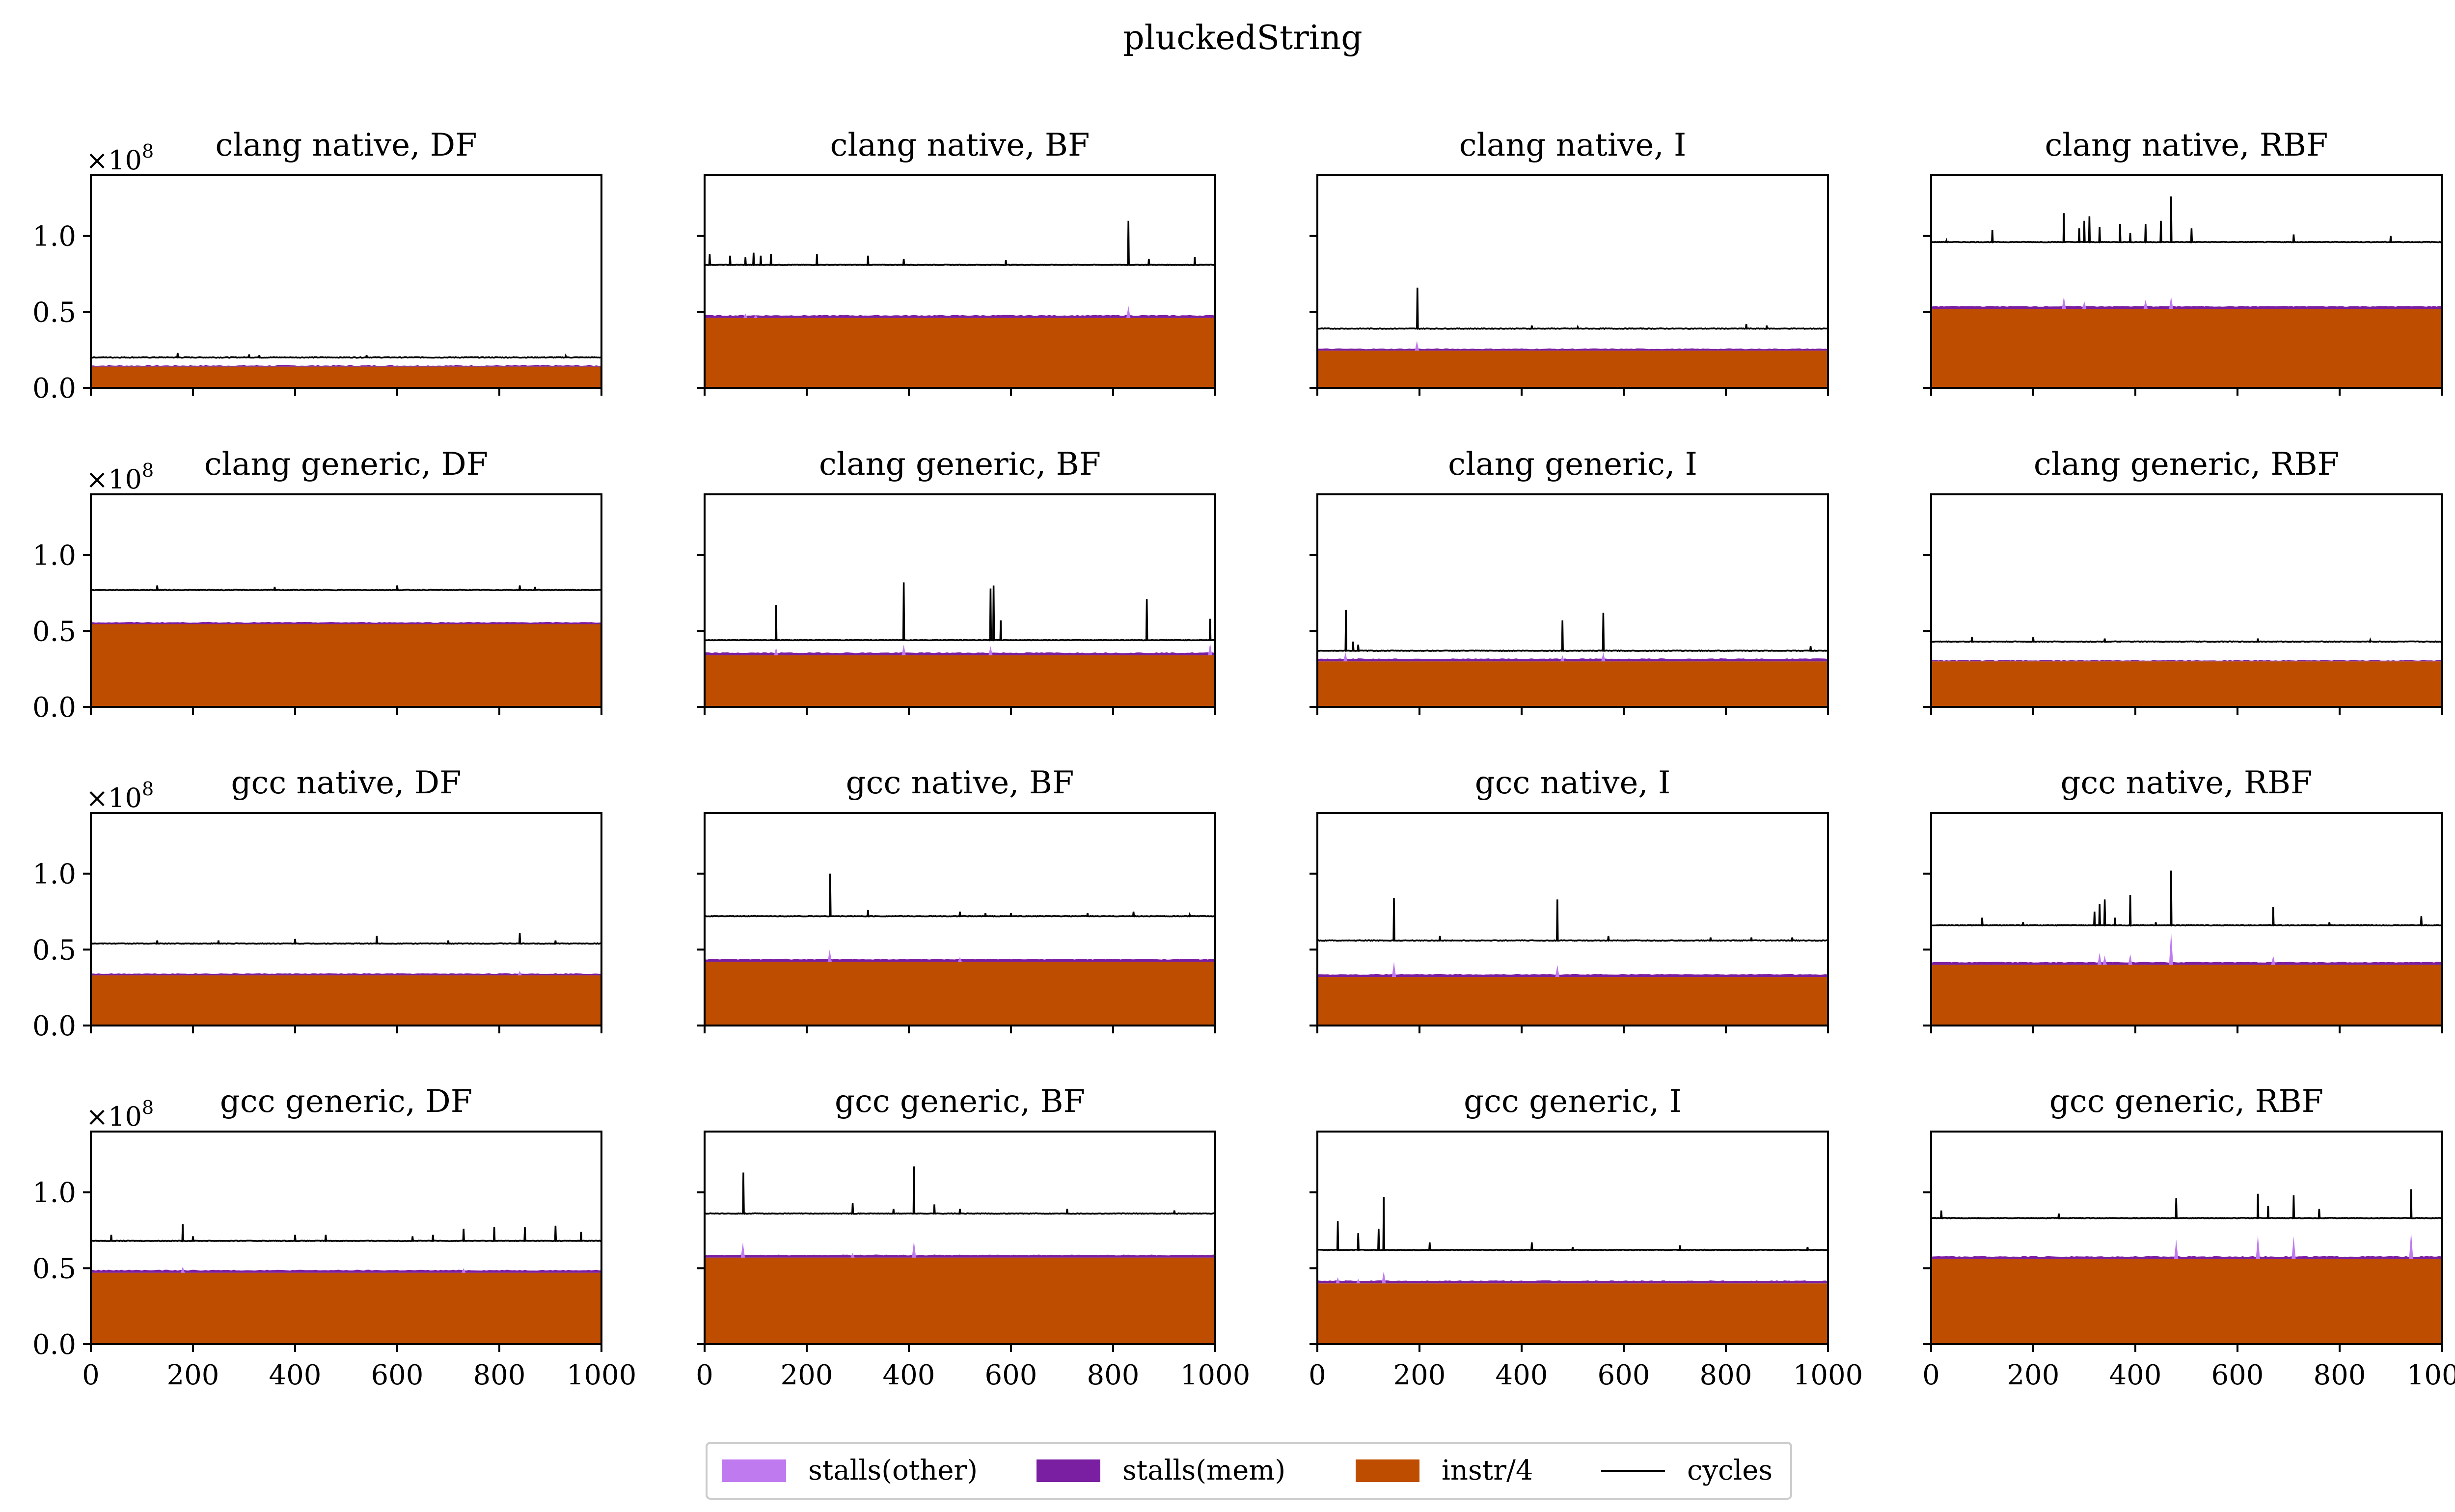  I want to click on subplot-title: gcc native, DF, so click(346, 783).